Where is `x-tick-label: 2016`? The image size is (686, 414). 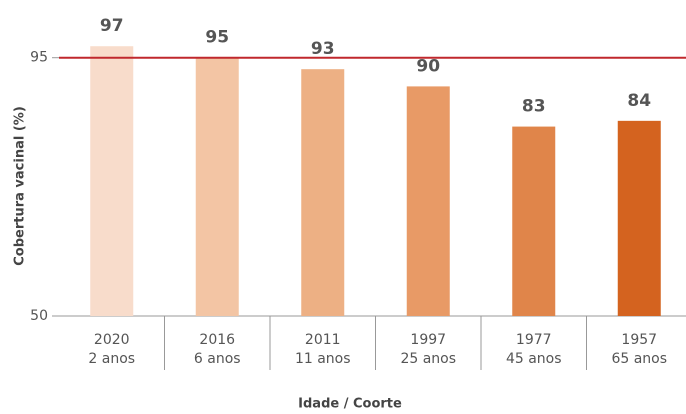
x-tick-label: 2016 is located at coordinates (217, 340).